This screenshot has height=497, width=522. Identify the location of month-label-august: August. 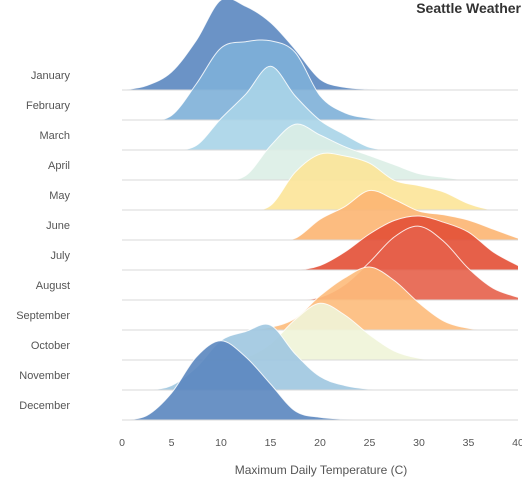
(53, 286).